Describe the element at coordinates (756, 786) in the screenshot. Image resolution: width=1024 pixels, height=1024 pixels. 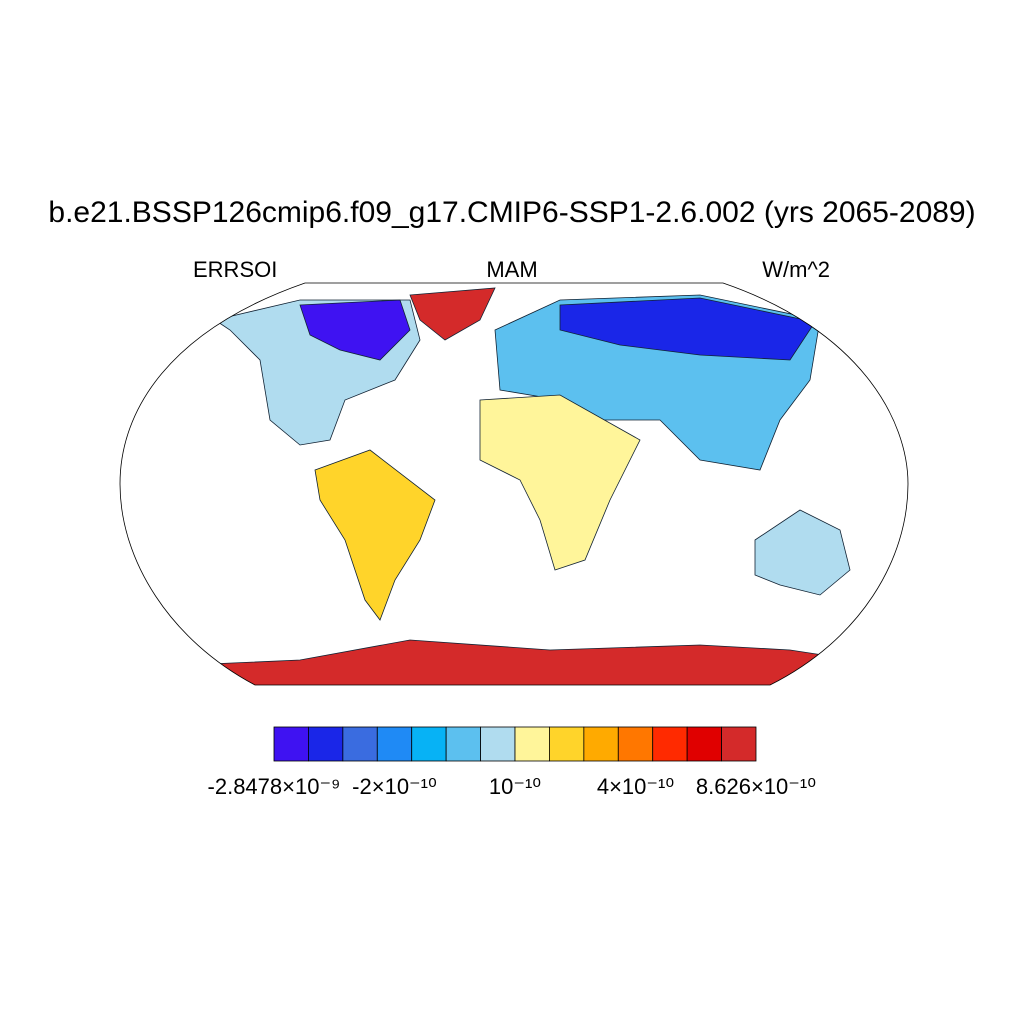
I see `colorbar-label: 8.626×10⁻¹⁰` at that location.